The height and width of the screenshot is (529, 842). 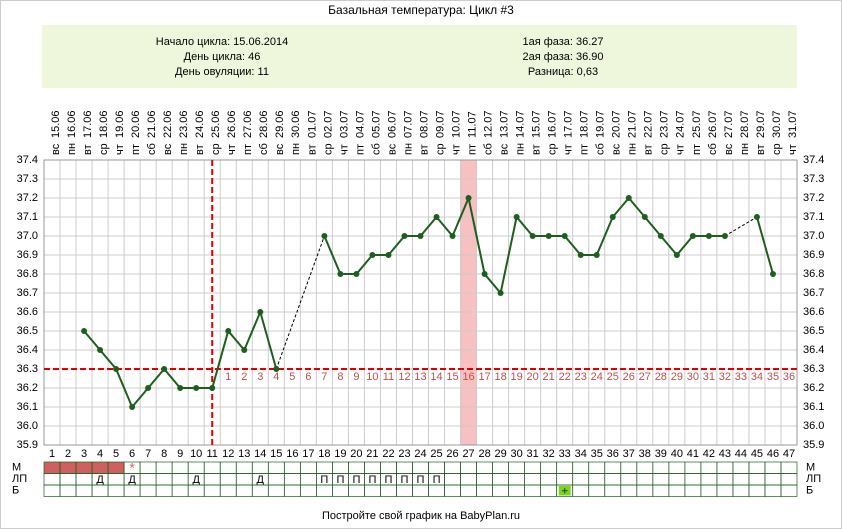 What do you see at coordinates (517, 377) in the screenshot?
I see `phase2-day-label: 19` at bounding box center [517, 377].